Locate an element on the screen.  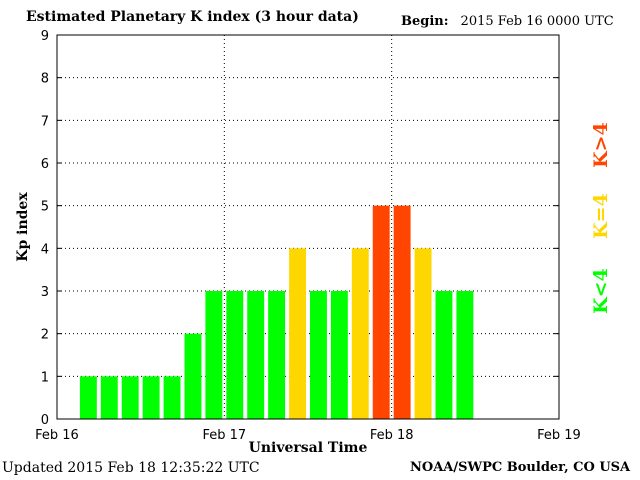
x-tick-labels: Feb 16 Feb 17 Feb 18 Feb 19 is located at coordinates (308, 435).